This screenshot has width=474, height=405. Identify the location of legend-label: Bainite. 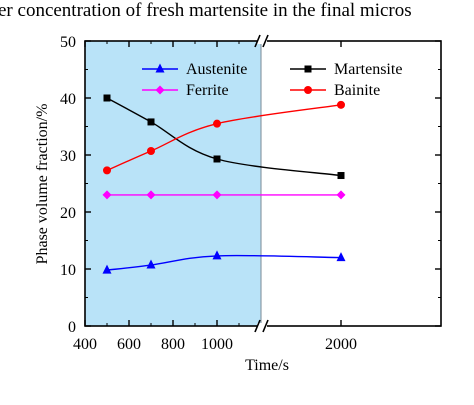
(357, 90).